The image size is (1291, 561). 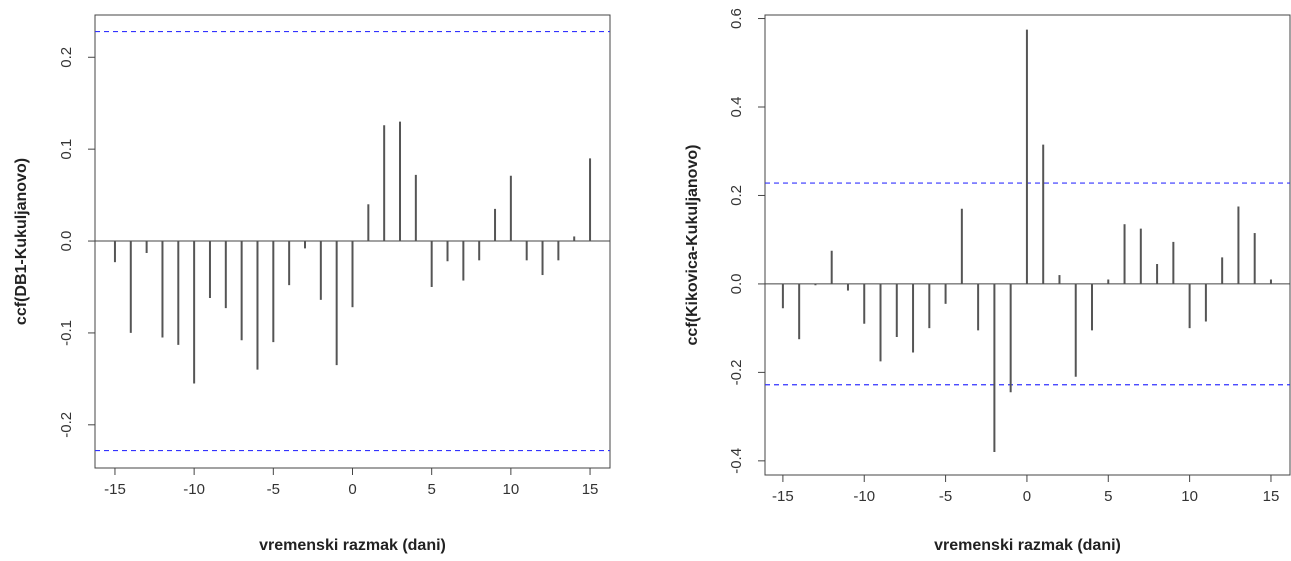 I want to click on y-tick-label: -0.1, so click(x=66, y=333).